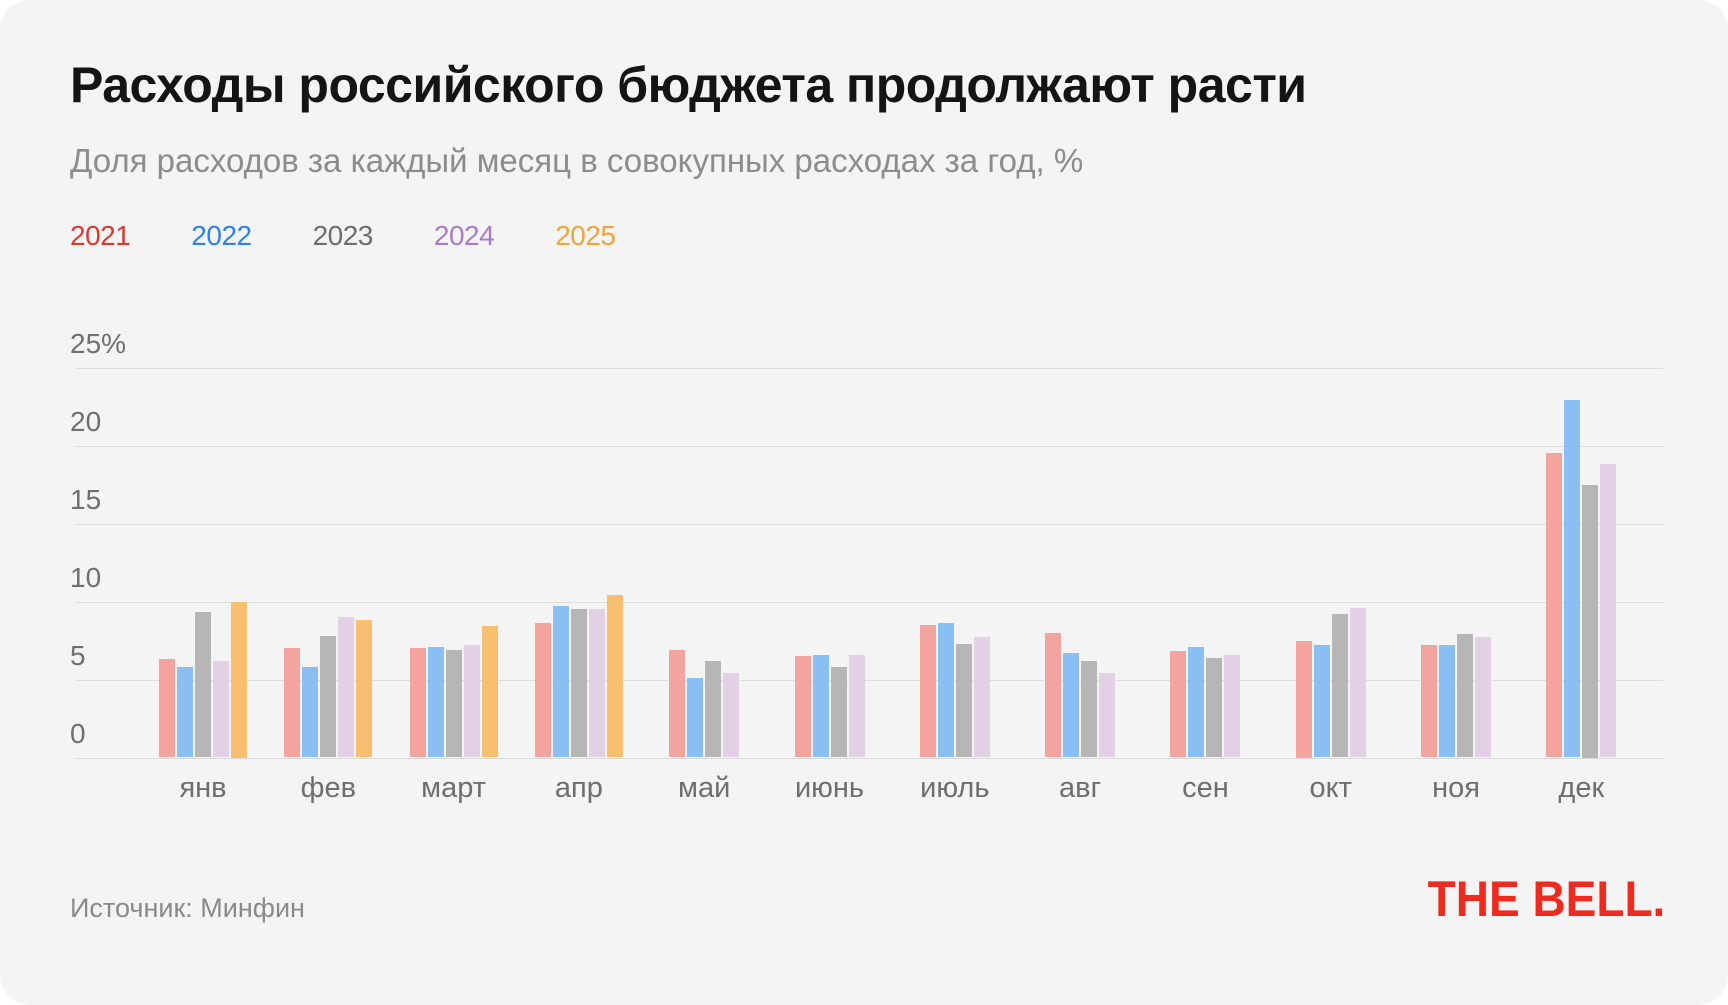 This screenshot has width=1728, height=1005. Describe the element at coordinates (1107, 715) in the screenshot. I see `bar-2024-авг` at that location.